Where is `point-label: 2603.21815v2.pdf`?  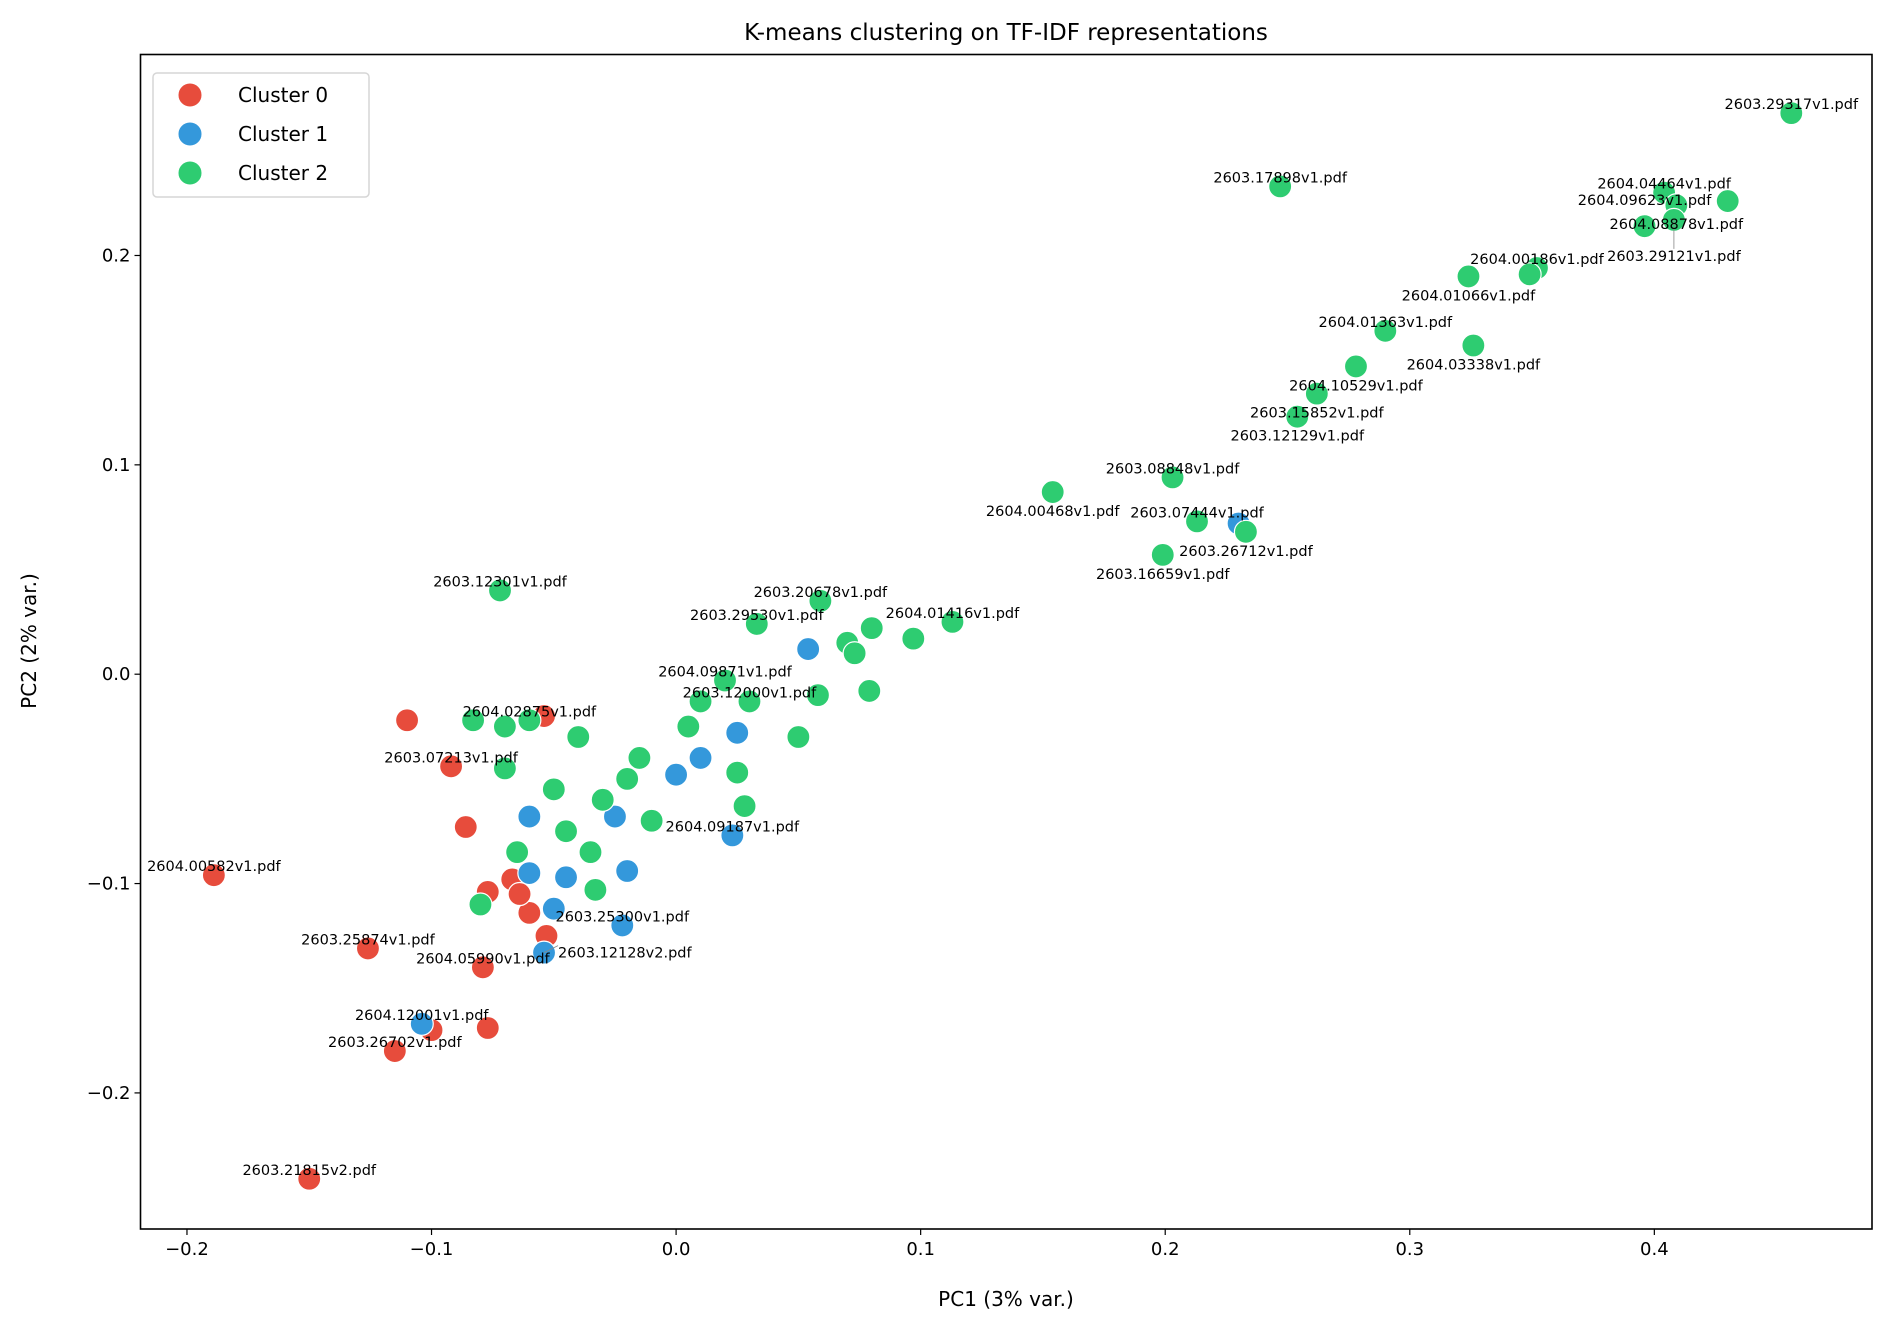 point-label: 2603.21815v2.pdf is located at coordinates (309, 1171).